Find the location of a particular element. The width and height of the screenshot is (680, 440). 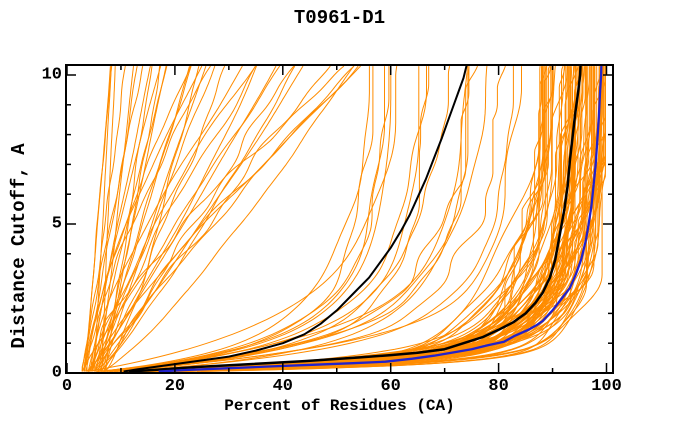

y-tick-label: 0 is located at coordinates (56, 373).